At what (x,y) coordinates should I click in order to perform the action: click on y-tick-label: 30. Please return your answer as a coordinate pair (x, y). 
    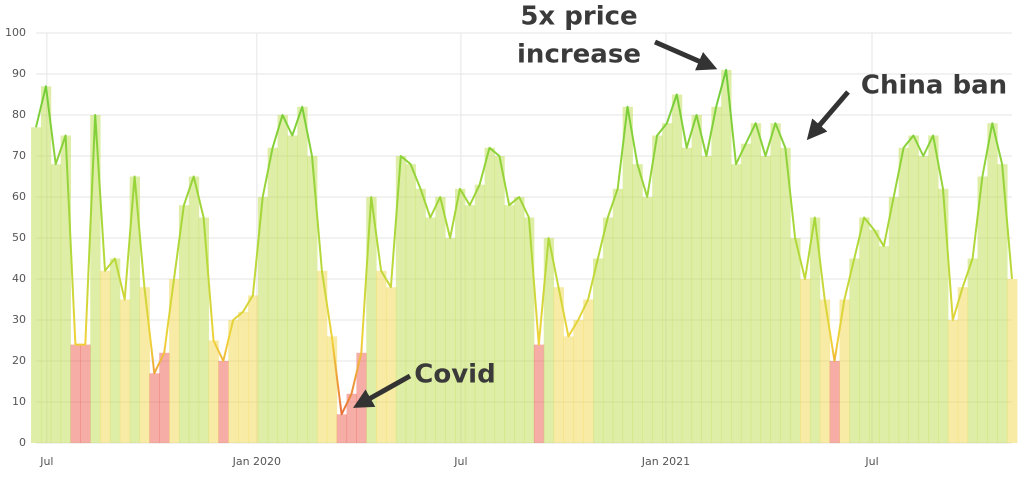
    Looking at the image, I should click on (19, 319).